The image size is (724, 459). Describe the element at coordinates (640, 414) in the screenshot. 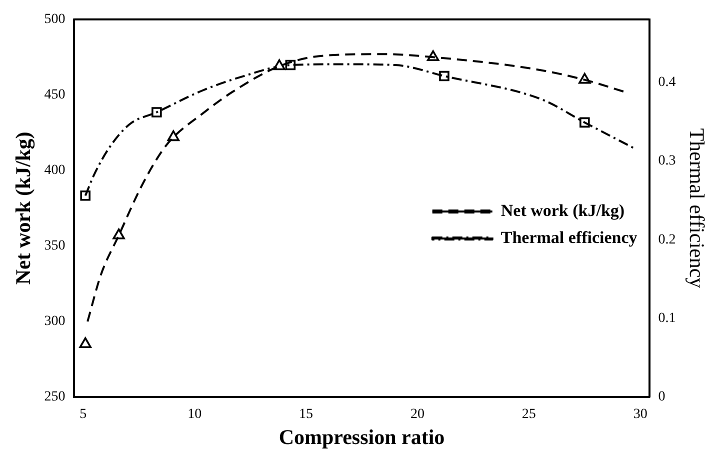

I see `x-tick-label: 30` at that location.